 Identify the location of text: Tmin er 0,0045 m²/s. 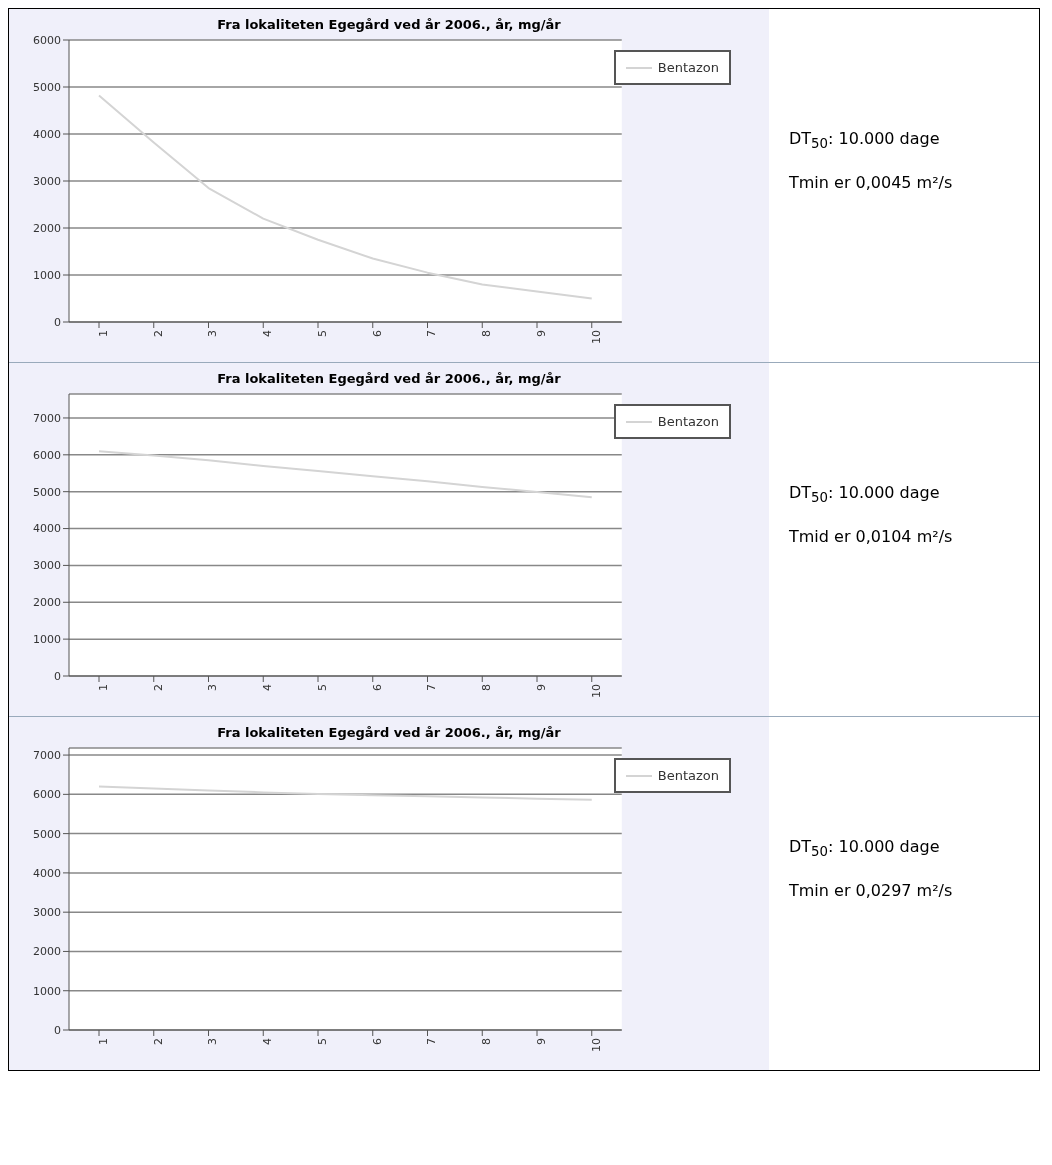
(871, 183).